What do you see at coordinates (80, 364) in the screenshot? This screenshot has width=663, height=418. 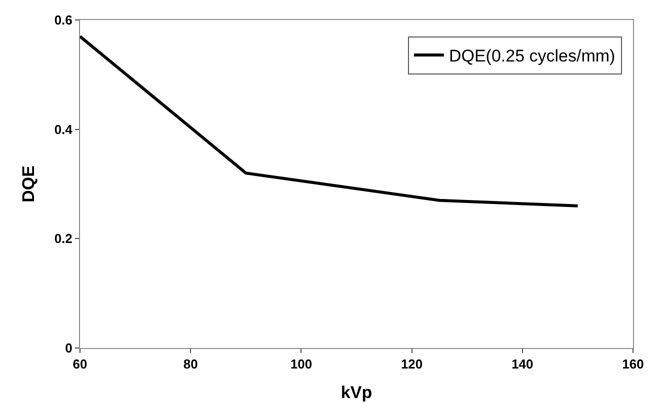 I see `x-tick-label: 60` at bounding box center [80, 364].